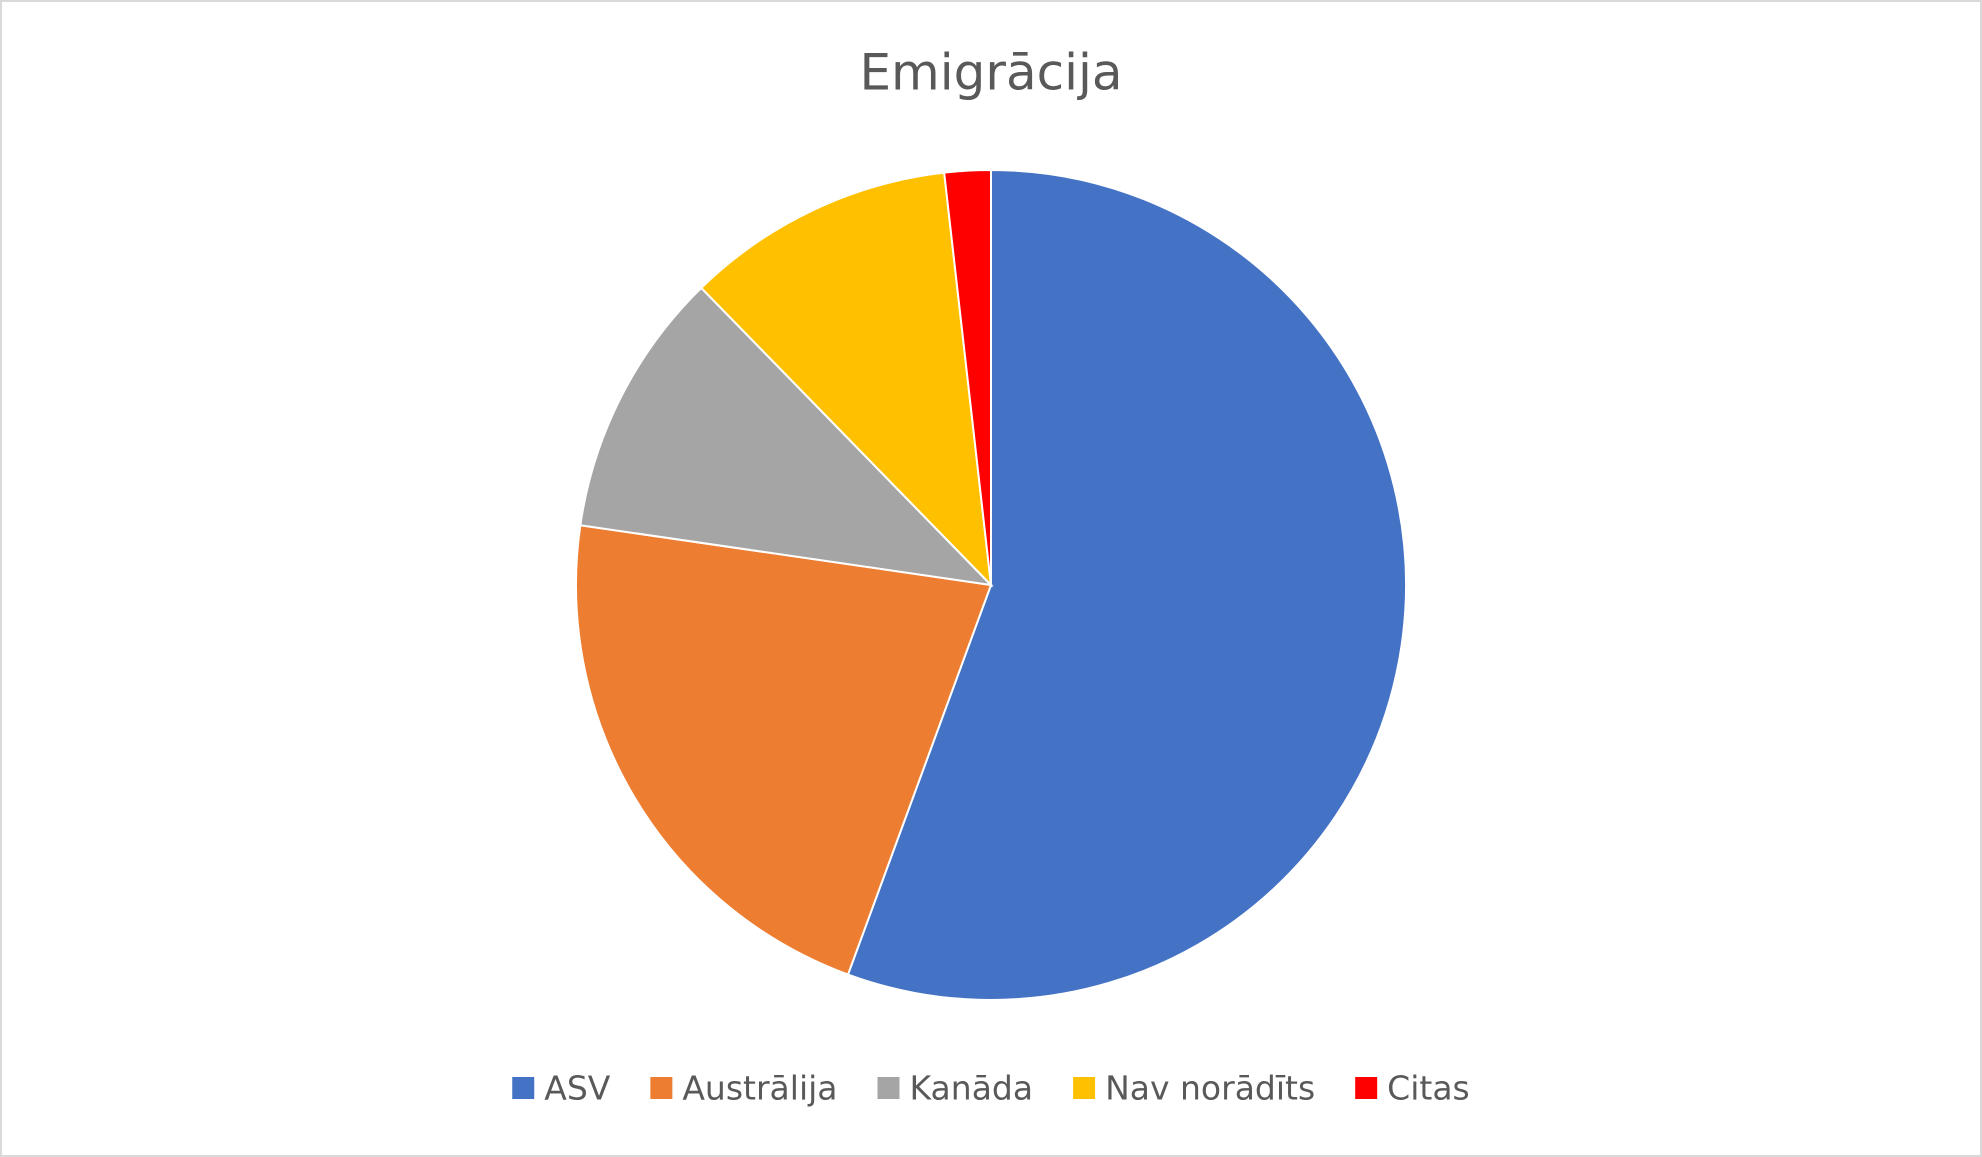 This screenshot has height=1157, width=1982. Describe the element at coordinates (577, 1088) in the screenshot. I see `legend-label: ASV` at that location.